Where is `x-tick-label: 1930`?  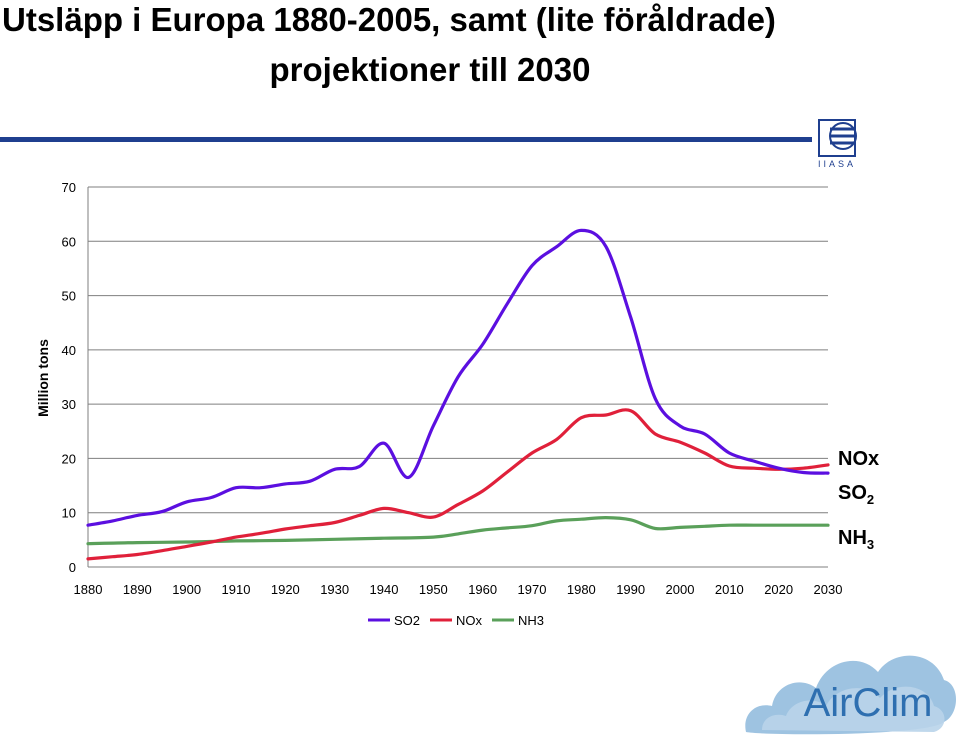 x-tick-label: 1930 is located at coordinates (334, 589).